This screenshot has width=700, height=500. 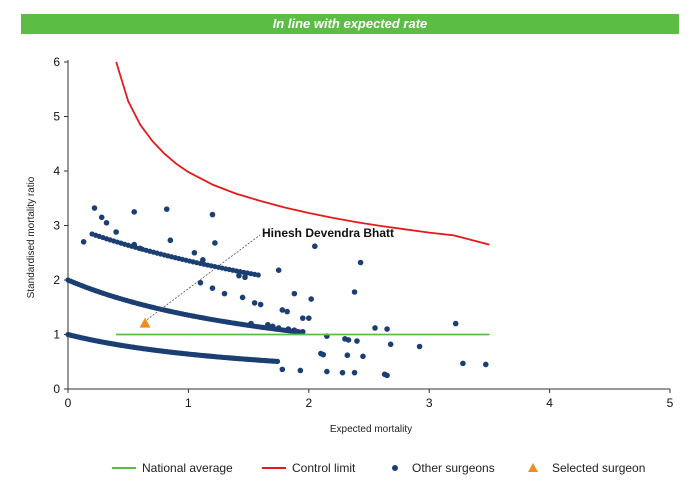 I want to click on y-axis-title: Standardised mortality ratio, so click(x=31, y=237).